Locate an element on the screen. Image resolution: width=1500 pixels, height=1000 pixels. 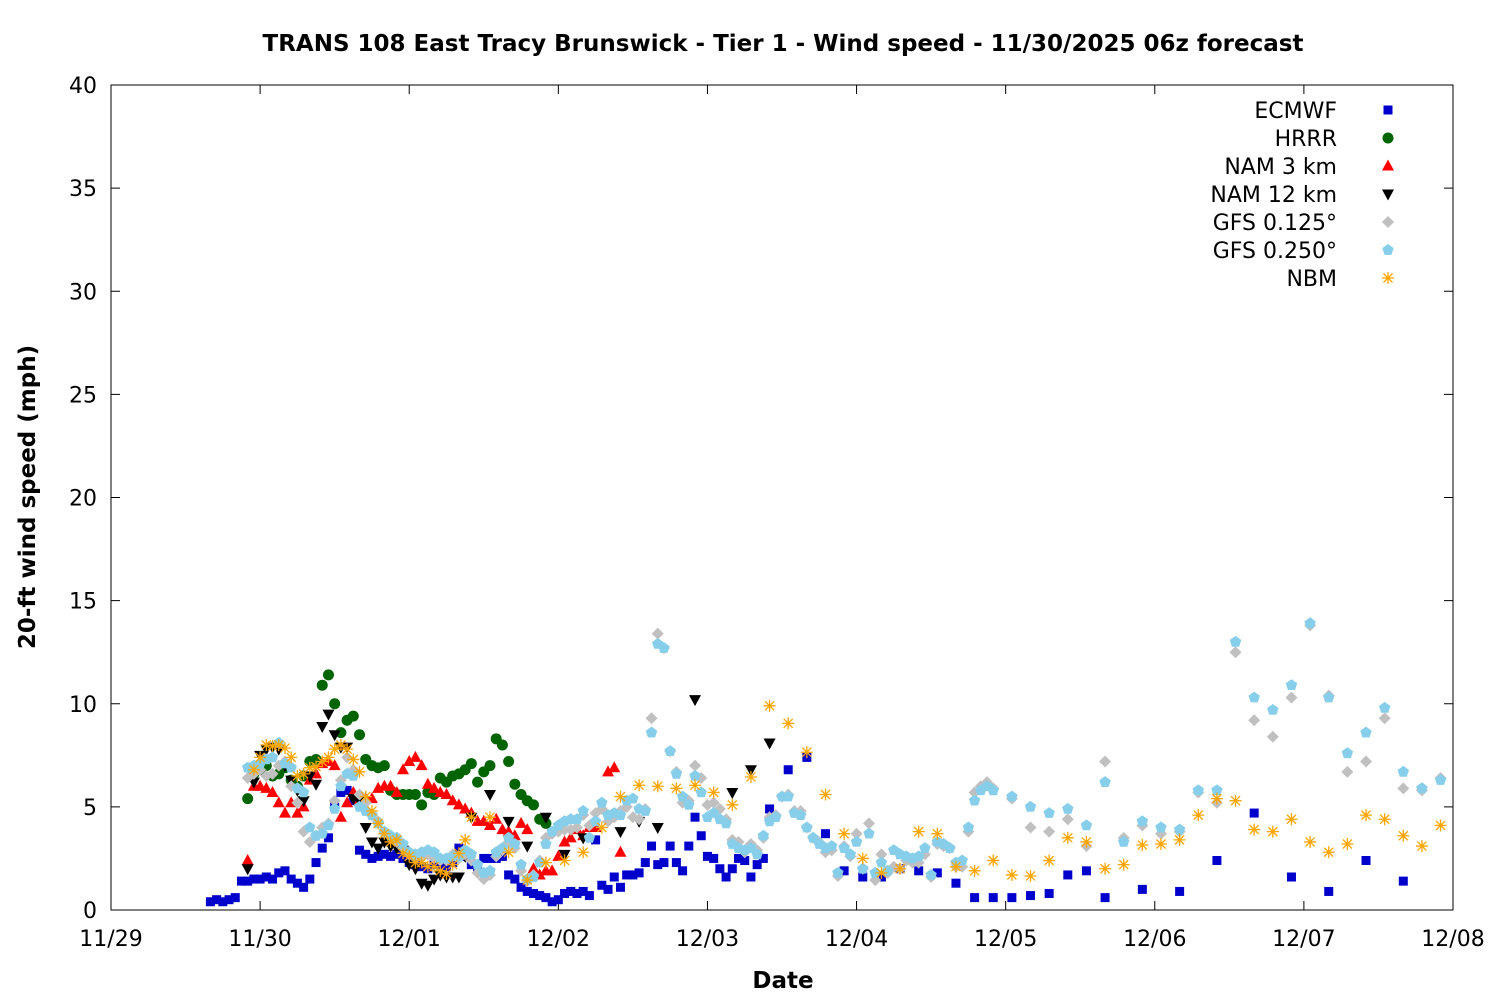
legend-item: ECMWF is located at coordinates (1323, 111).